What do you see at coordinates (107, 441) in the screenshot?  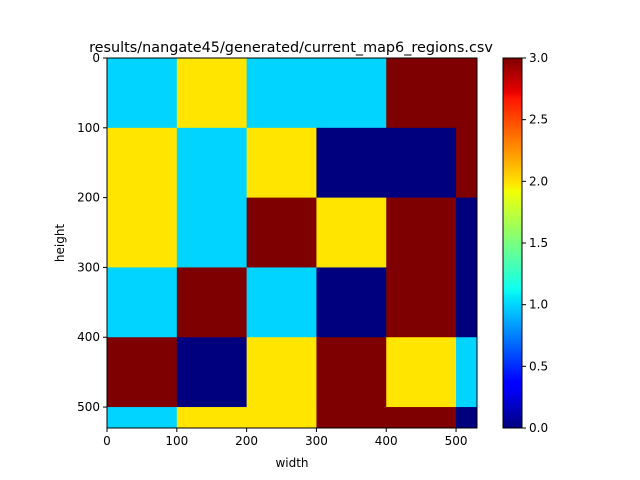 I see `x-tick-label: 0` at bounding box center [107, 441].